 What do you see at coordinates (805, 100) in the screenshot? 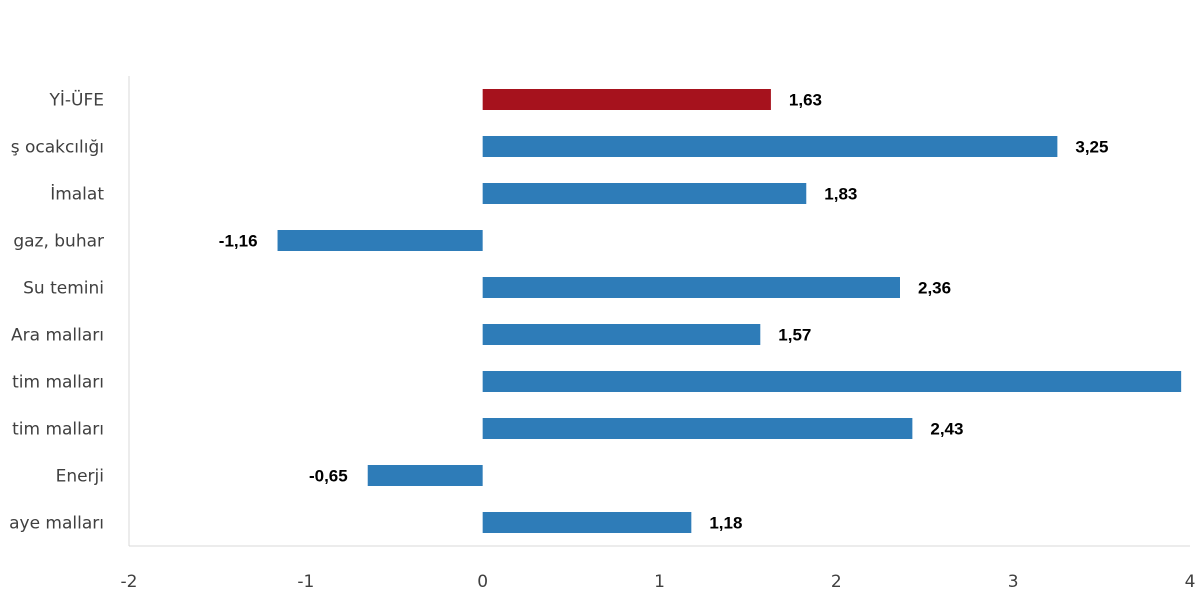
I see `data-label: 1,63` at bounding box center [805, 100].